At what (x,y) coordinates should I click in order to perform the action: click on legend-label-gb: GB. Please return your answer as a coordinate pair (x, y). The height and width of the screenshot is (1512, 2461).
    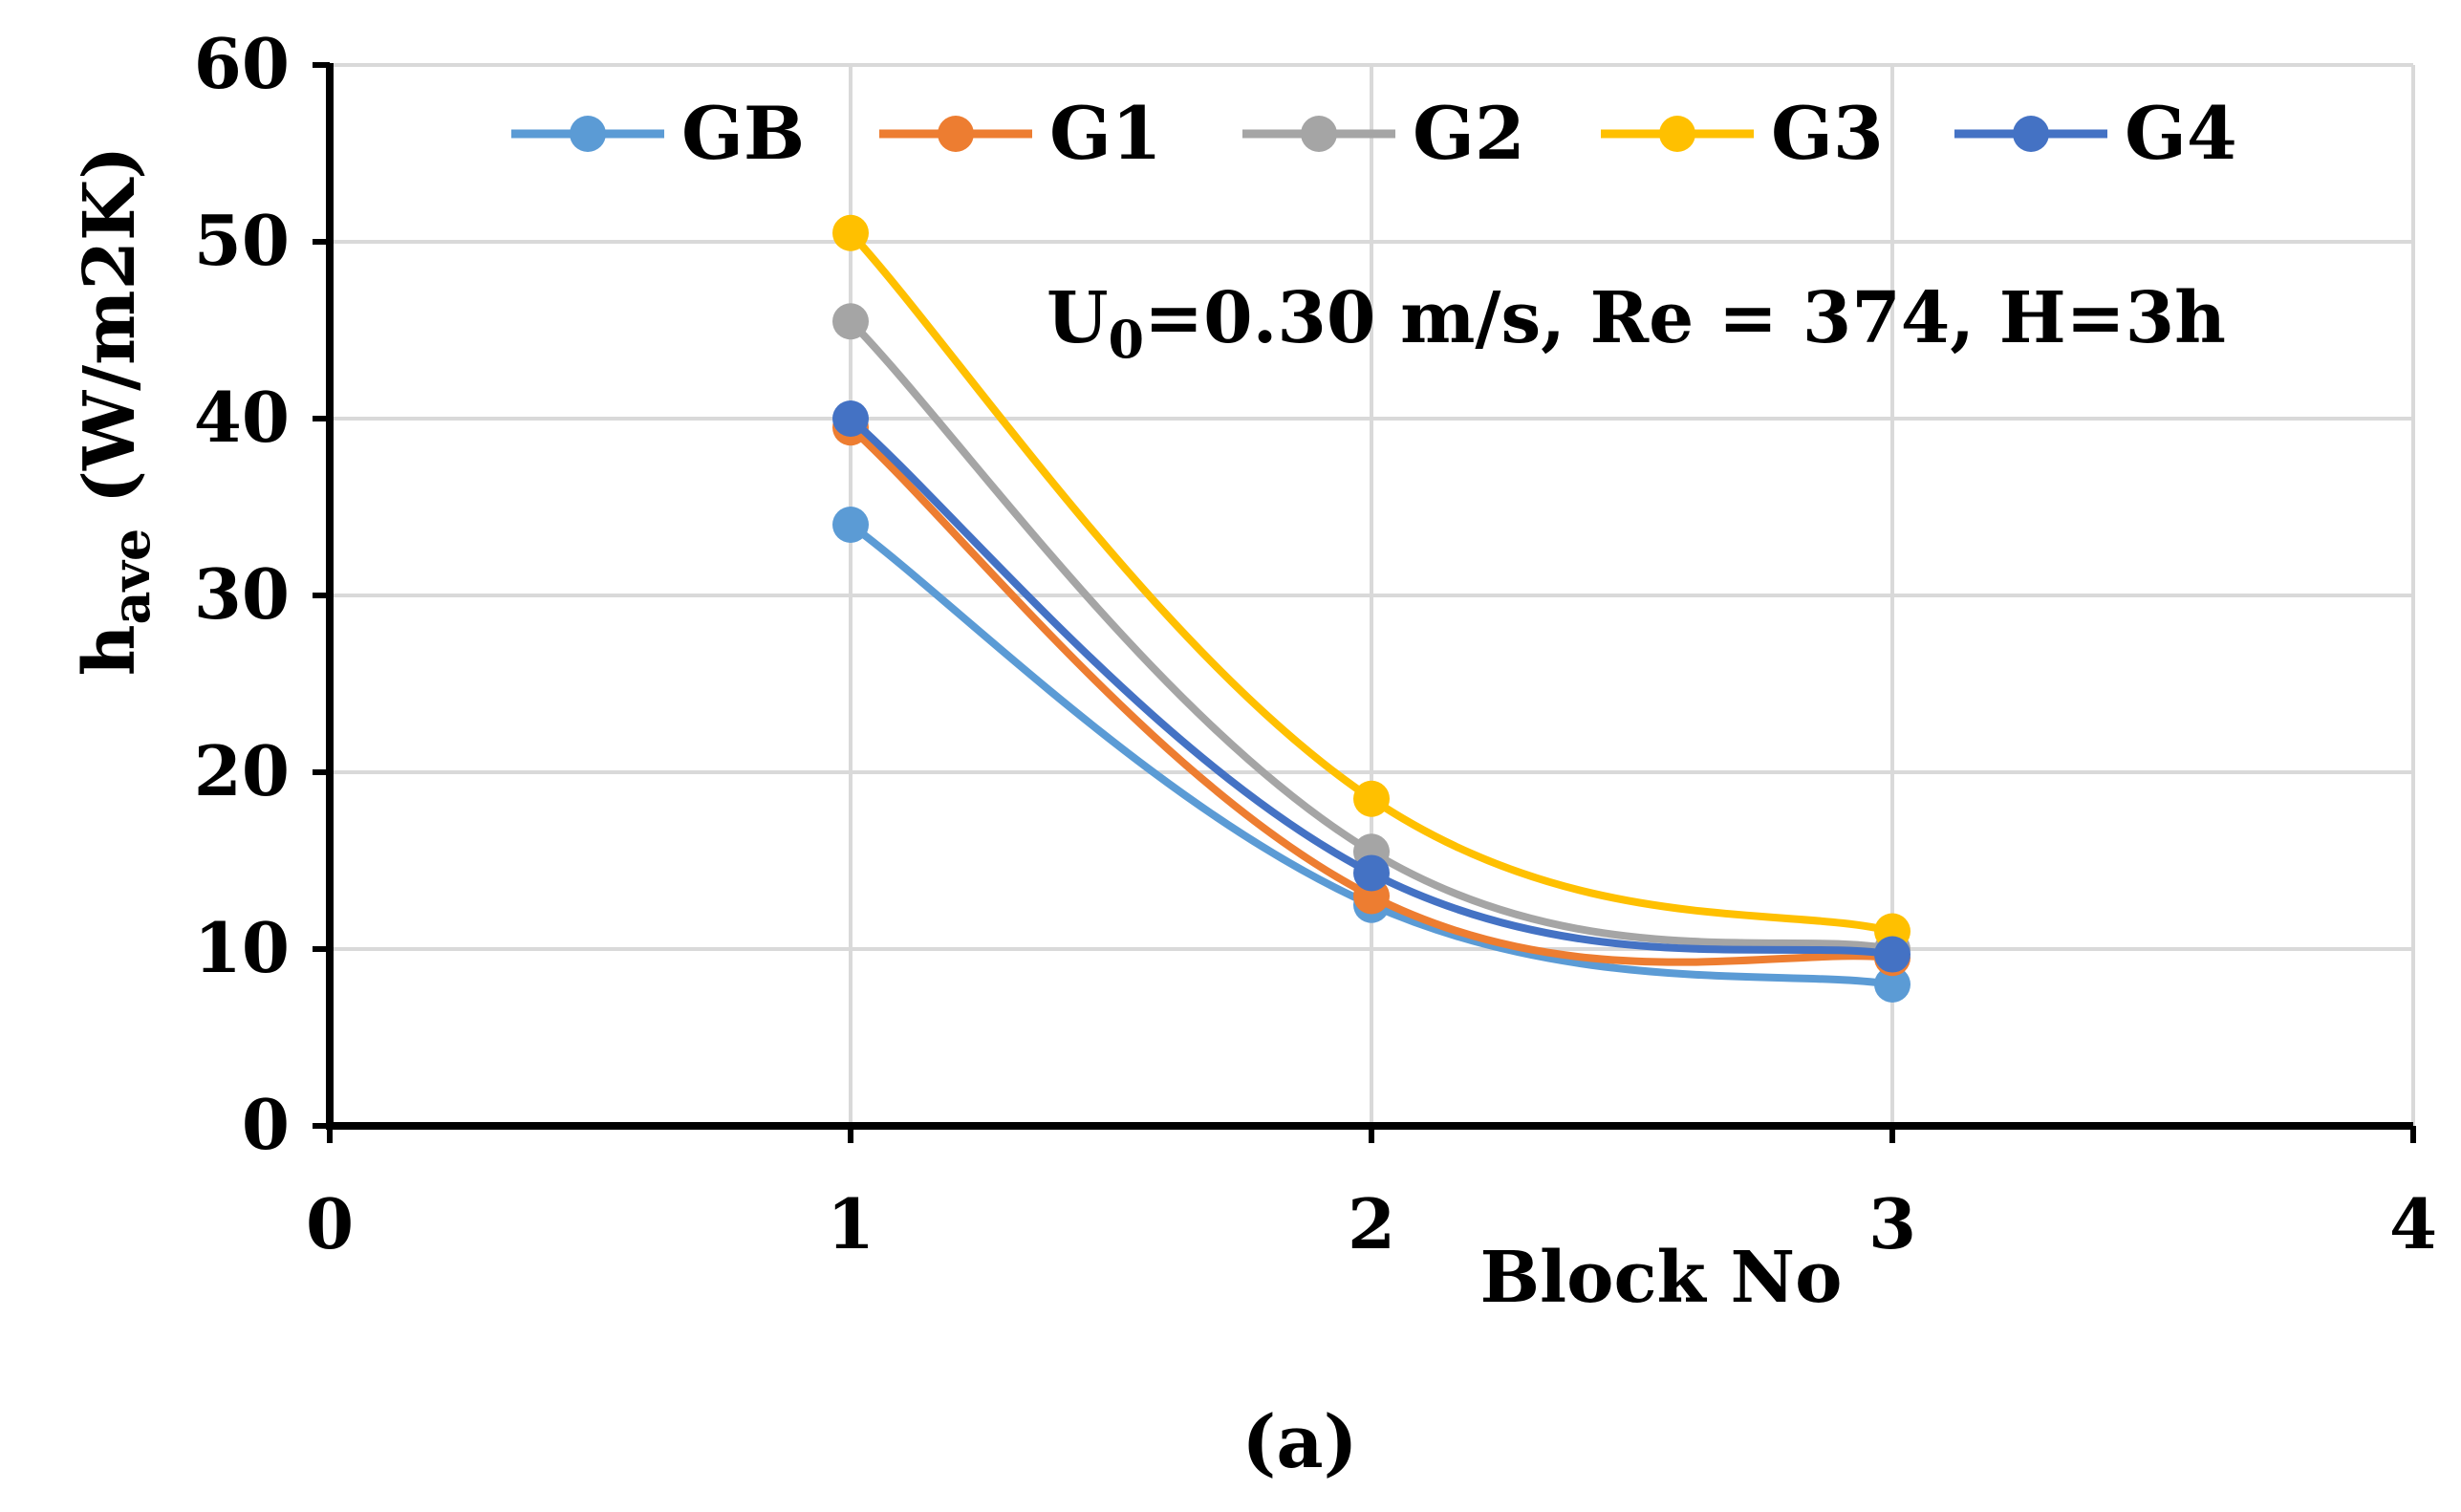
    Looking at the image, I should click on (743, 133).